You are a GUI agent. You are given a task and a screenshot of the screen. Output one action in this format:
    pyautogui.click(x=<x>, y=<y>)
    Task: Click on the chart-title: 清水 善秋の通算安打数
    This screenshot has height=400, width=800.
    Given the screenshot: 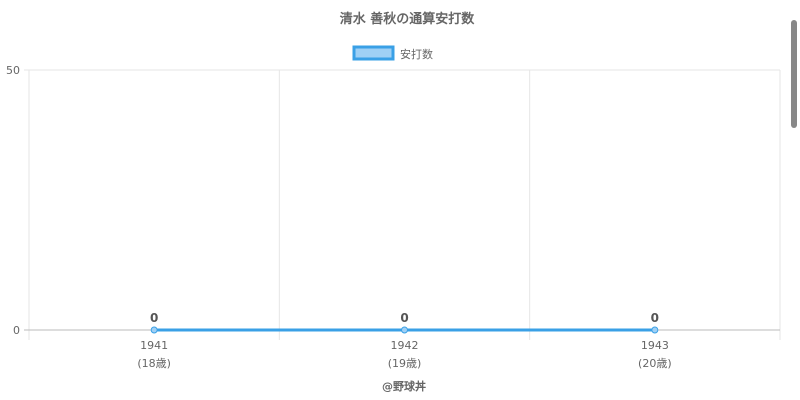 What is the action you would take?
    pyautogui.click(x=408, y=19)
    